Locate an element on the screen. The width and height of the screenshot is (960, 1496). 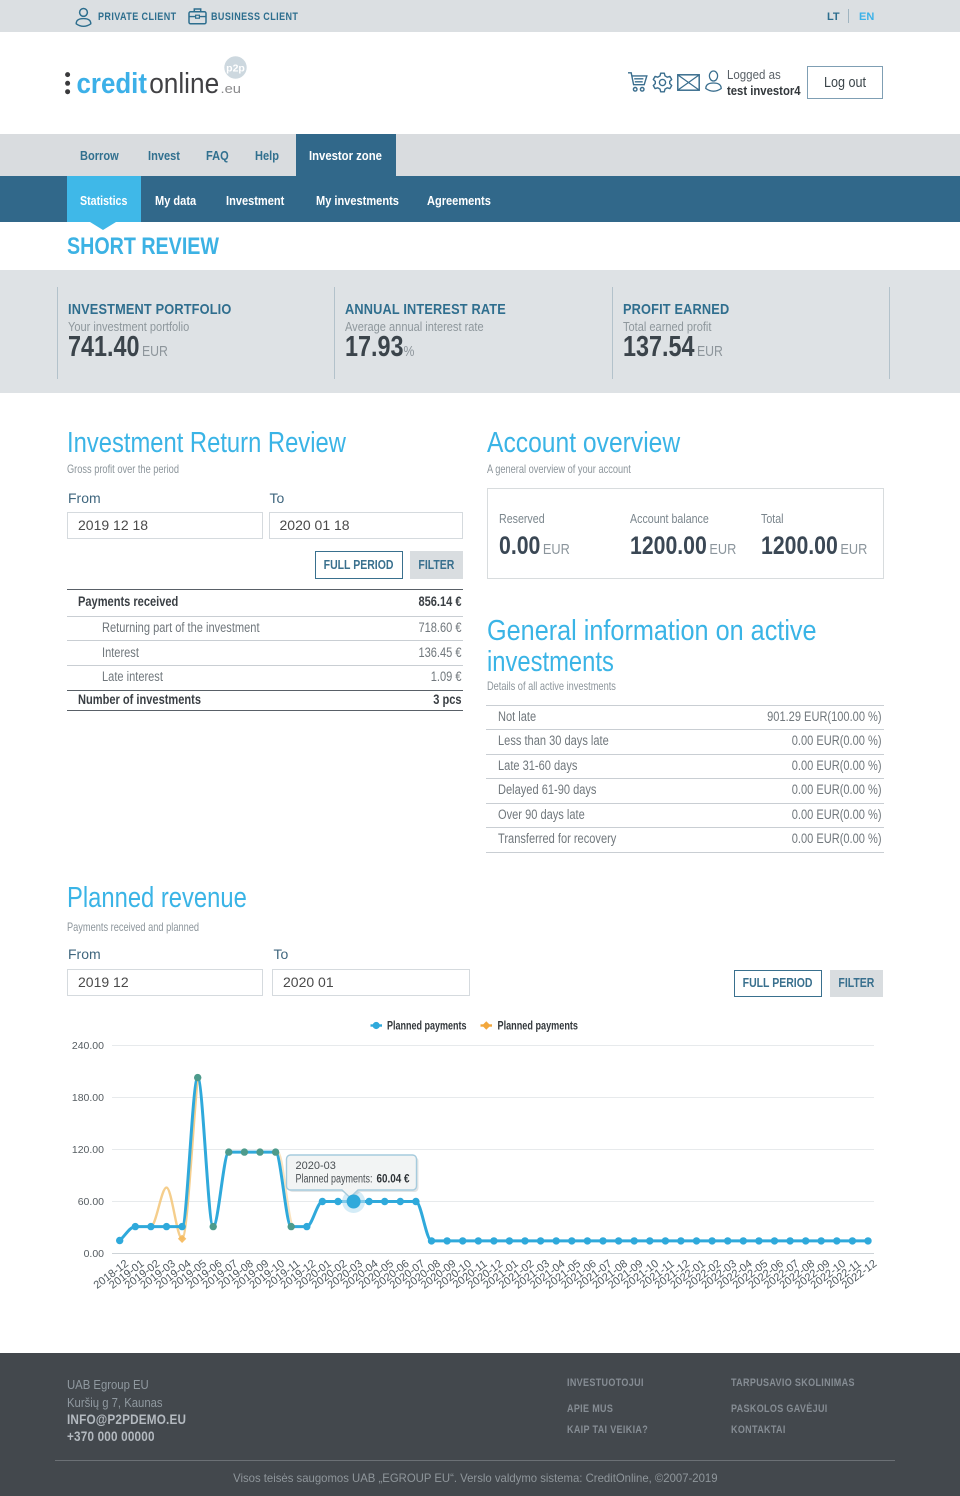
svg-text: Planned payments: is located at coordinates (334, 1180).